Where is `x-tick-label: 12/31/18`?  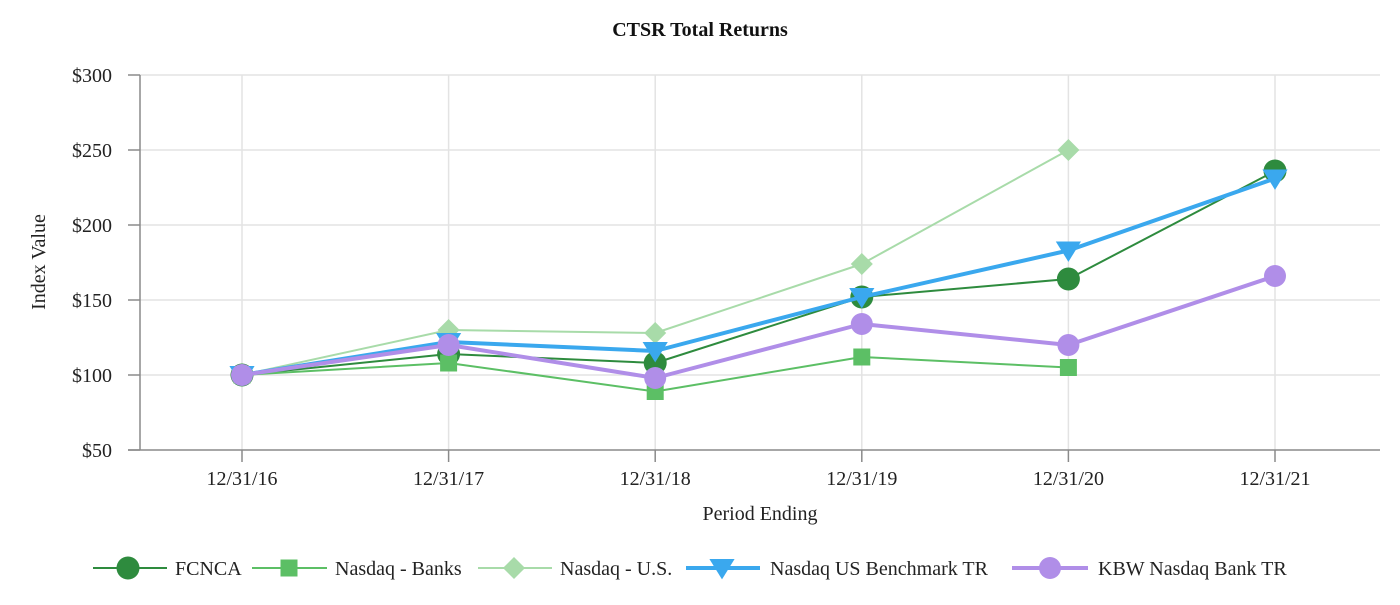
x-tick-label: 12/31/18 is located at coordinates (655, 479).